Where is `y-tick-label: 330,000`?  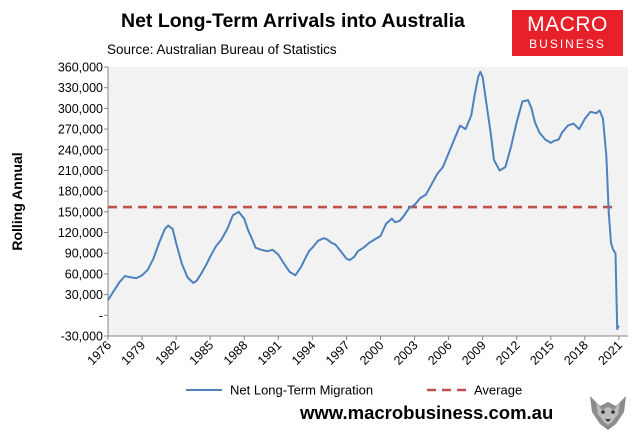
y-tick-label: 330,000 is located at coordinates (80, 88).